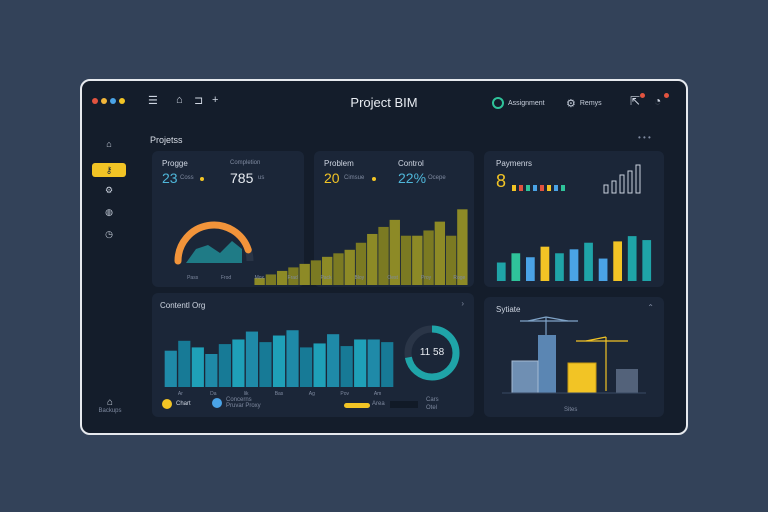 This screenshot has width=768, height=512. Describe the element at coordinates (279, 394) in the screenshot. I see `axis-tick-label: Bas` at that location.